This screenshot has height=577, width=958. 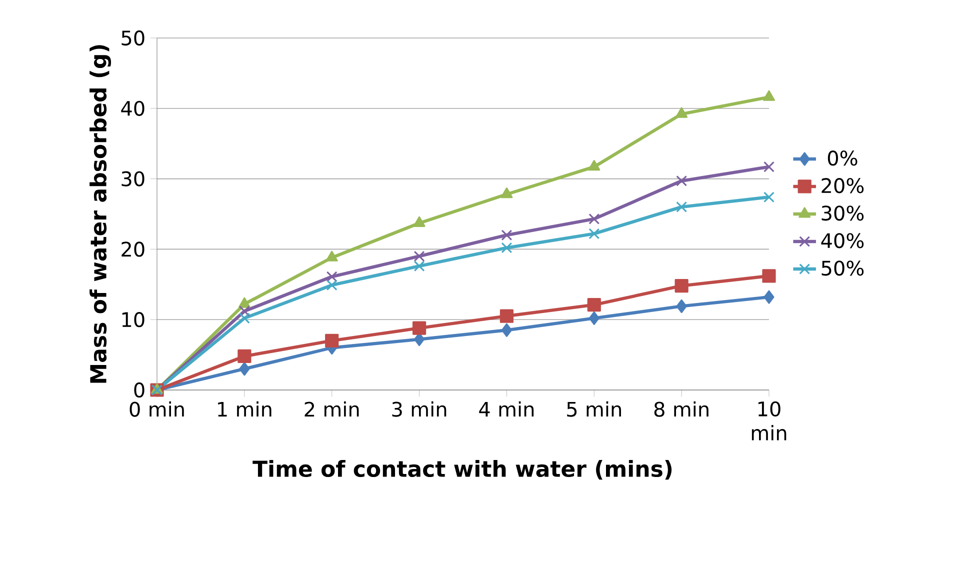 I want to click on legend-label: 30%, so click(x=843, y=213).